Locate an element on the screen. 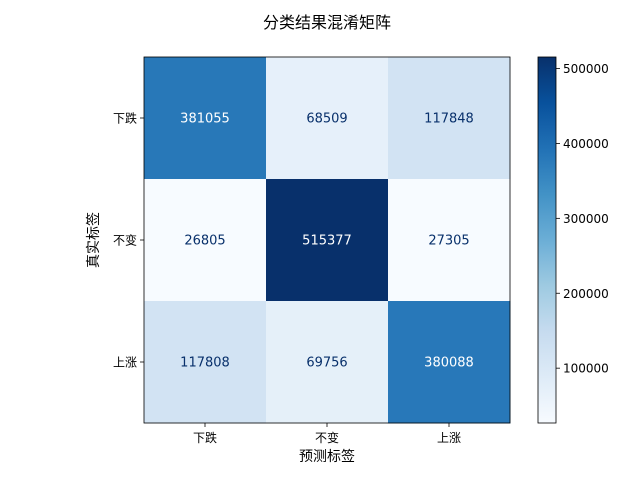 The width and height of the screenshot is (640, 484). x-axis-ticks: 下跌 不变 上涨 is located at coordinates (327, 434).